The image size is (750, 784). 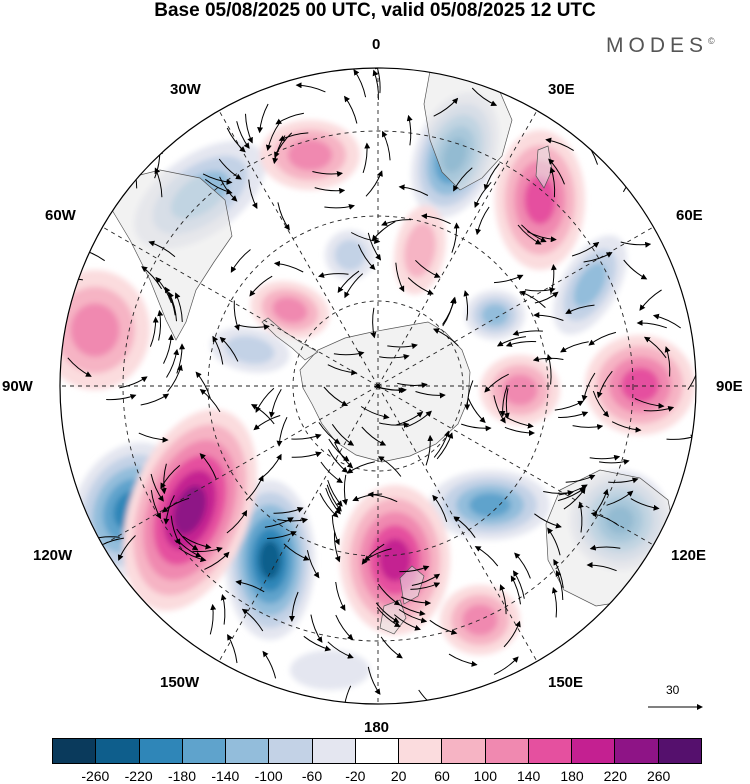 What do you see at coordinates (95, 776) in the screenshot?
I see `colorbar-tick-label: -260` at bounding box center [95, 776].